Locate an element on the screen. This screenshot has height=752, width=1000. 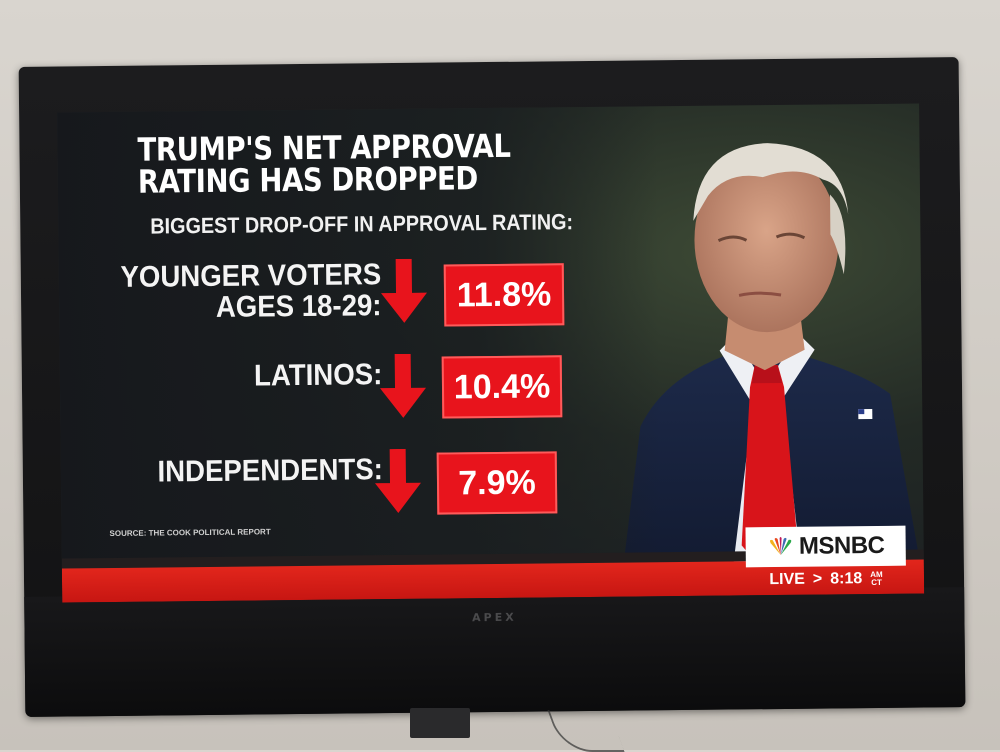
row-label-latinos: LATINOS: is located at coordinates (318, 375).